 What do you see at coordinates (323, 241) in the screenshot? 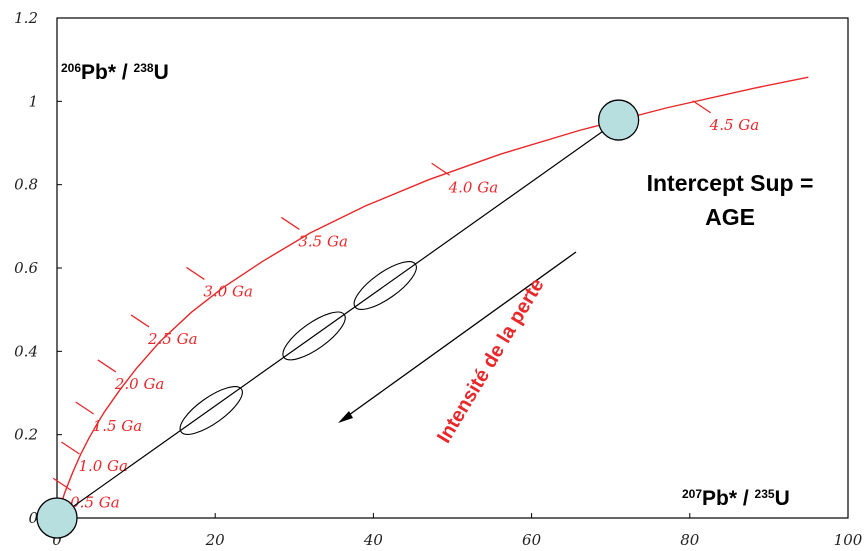
I see `age-label: 3.5 Ga` at bounding box center [323, 241].